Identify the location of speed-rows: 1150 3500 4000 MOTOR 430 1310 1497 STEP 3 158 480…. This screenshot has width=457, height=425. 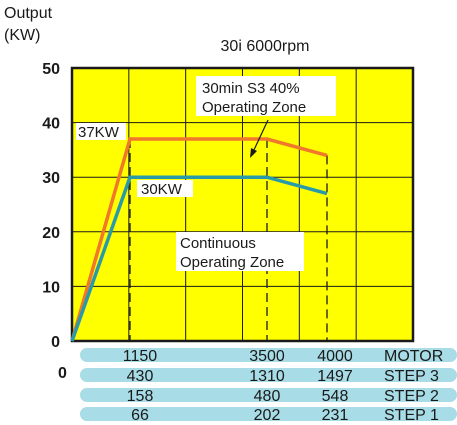
(268, 386).